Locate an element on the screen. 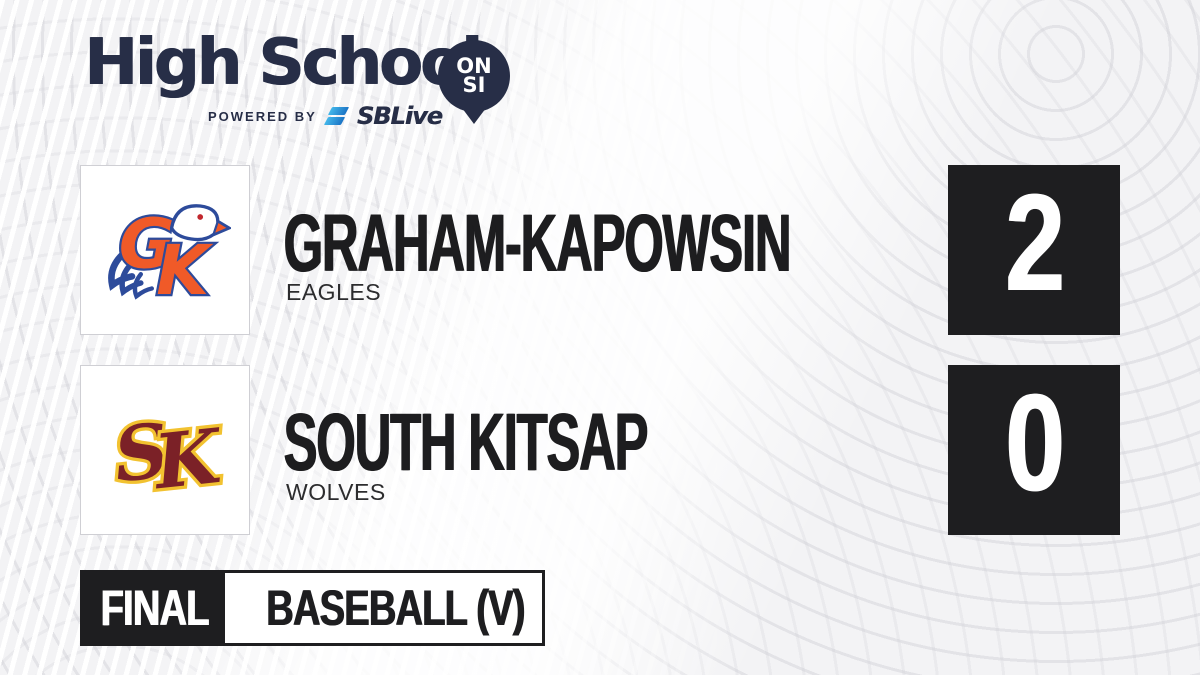  team1-logo-box: G K is located at coordinates (165, 250).